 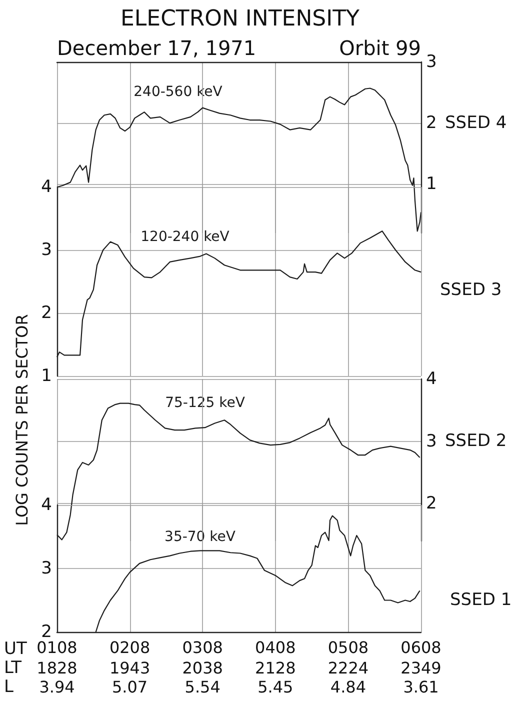 I want to click on series-label: 240-560 keV, so click(x=178, y=92).